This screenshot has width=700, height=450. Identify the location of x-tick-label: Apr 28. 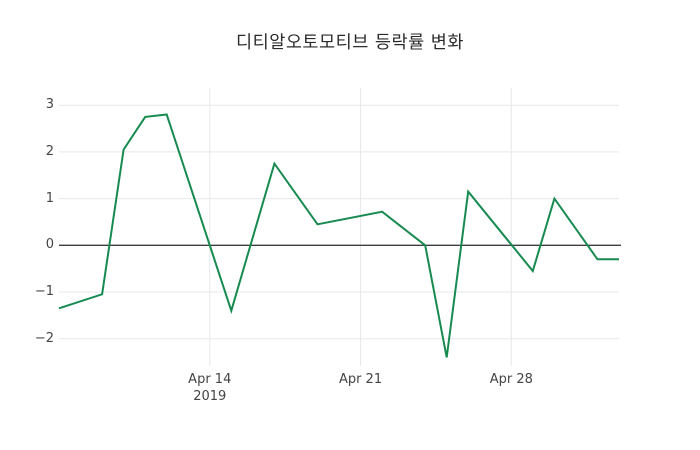
(511, 379).